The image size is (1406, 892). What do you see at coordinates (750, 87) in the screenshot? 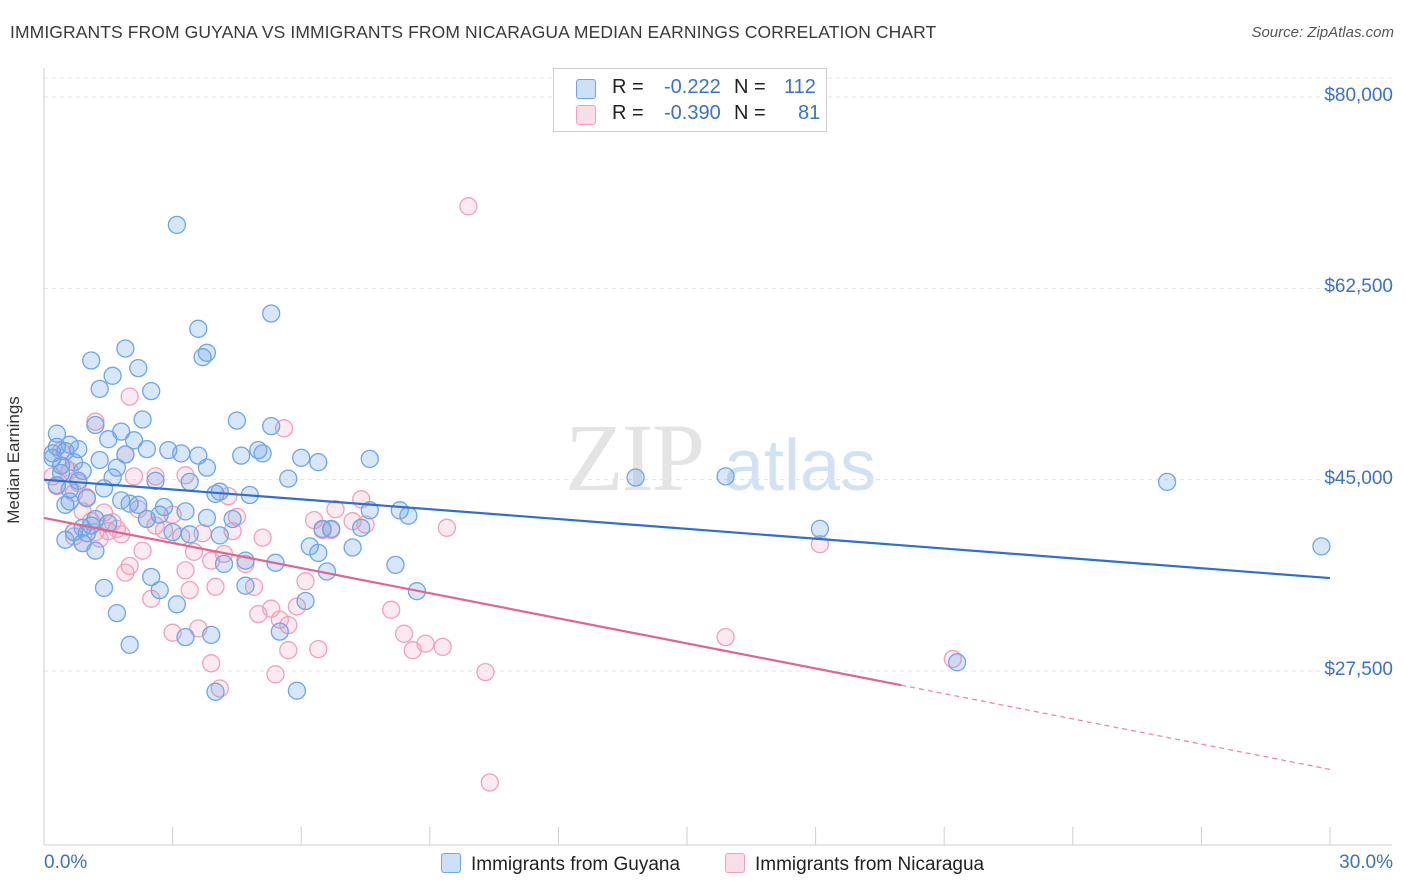
I see `legend-n-label: N =` at bounding box center [750, 87].